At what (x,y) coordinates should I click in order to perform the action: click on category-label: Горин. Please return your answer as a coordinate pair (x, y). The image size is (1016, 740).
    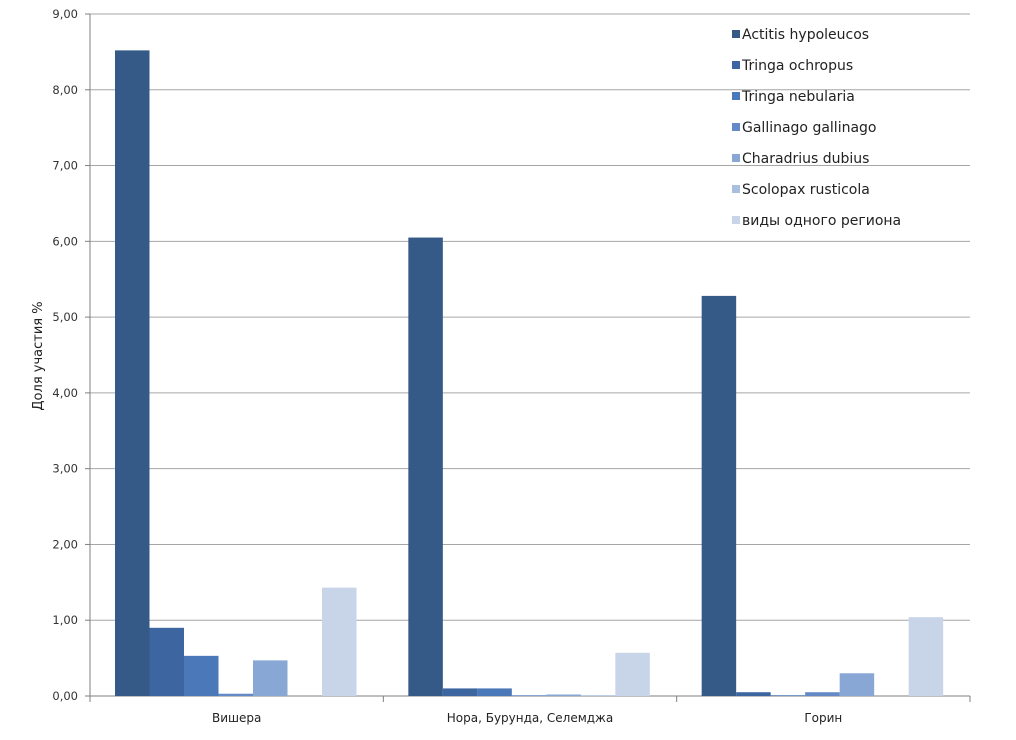
    Looking at the image, I should click on (823, 718).